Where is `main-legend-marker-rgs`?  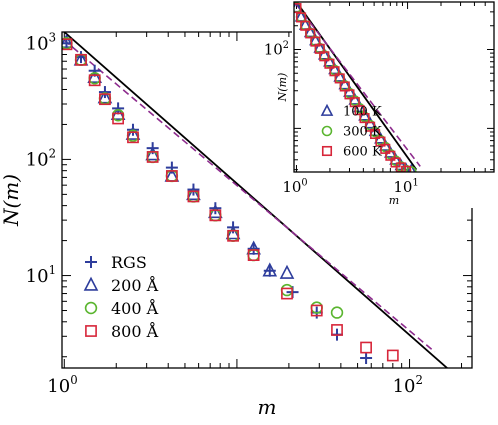 main-legend-marker-rgs is located at coordinates (91, 262).